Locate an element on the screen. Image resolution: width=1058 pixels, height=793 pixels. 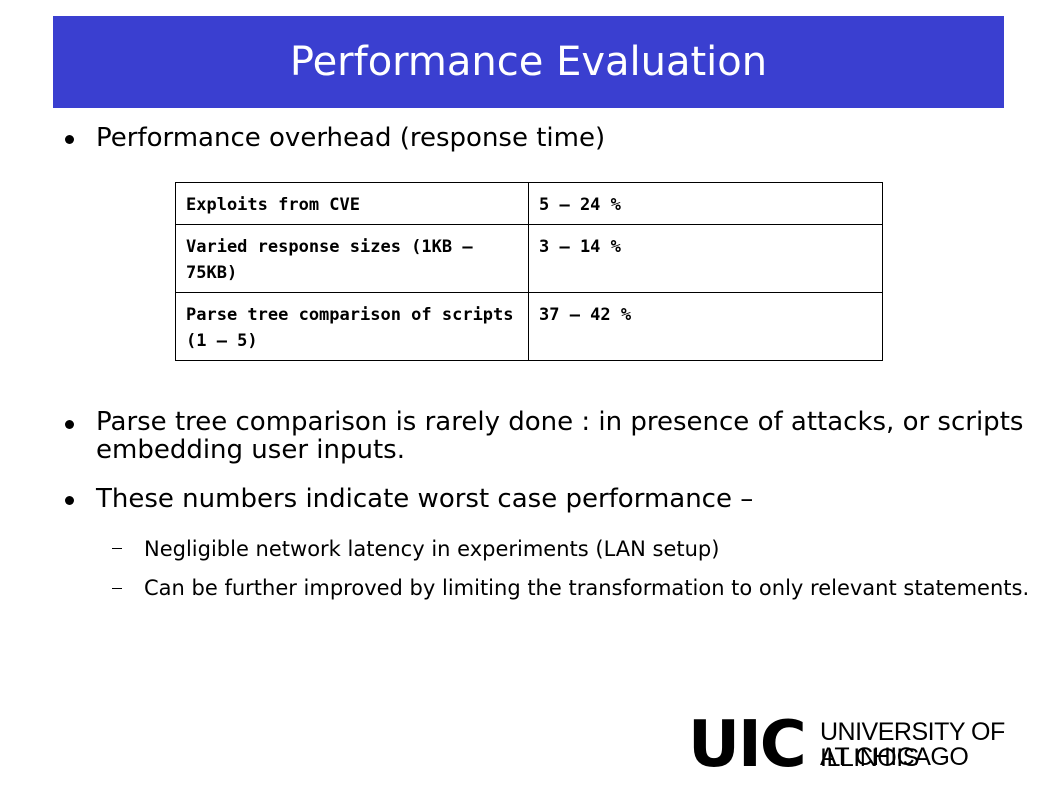
table-cell-label: Parse tree comparison of scripts (1 – 5) is located at coordinates (352, 326).